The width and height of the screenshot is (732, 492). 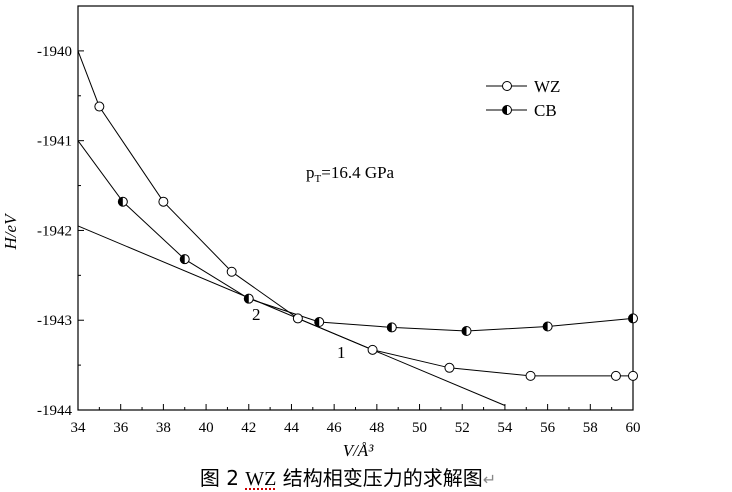 What do you see at coordinates (356, 420) in the screenshot?
I see `x-axis: 34 36 38 40 42 44 46 48 50 52 54 56 58 60` at bounding box center [356, 420].